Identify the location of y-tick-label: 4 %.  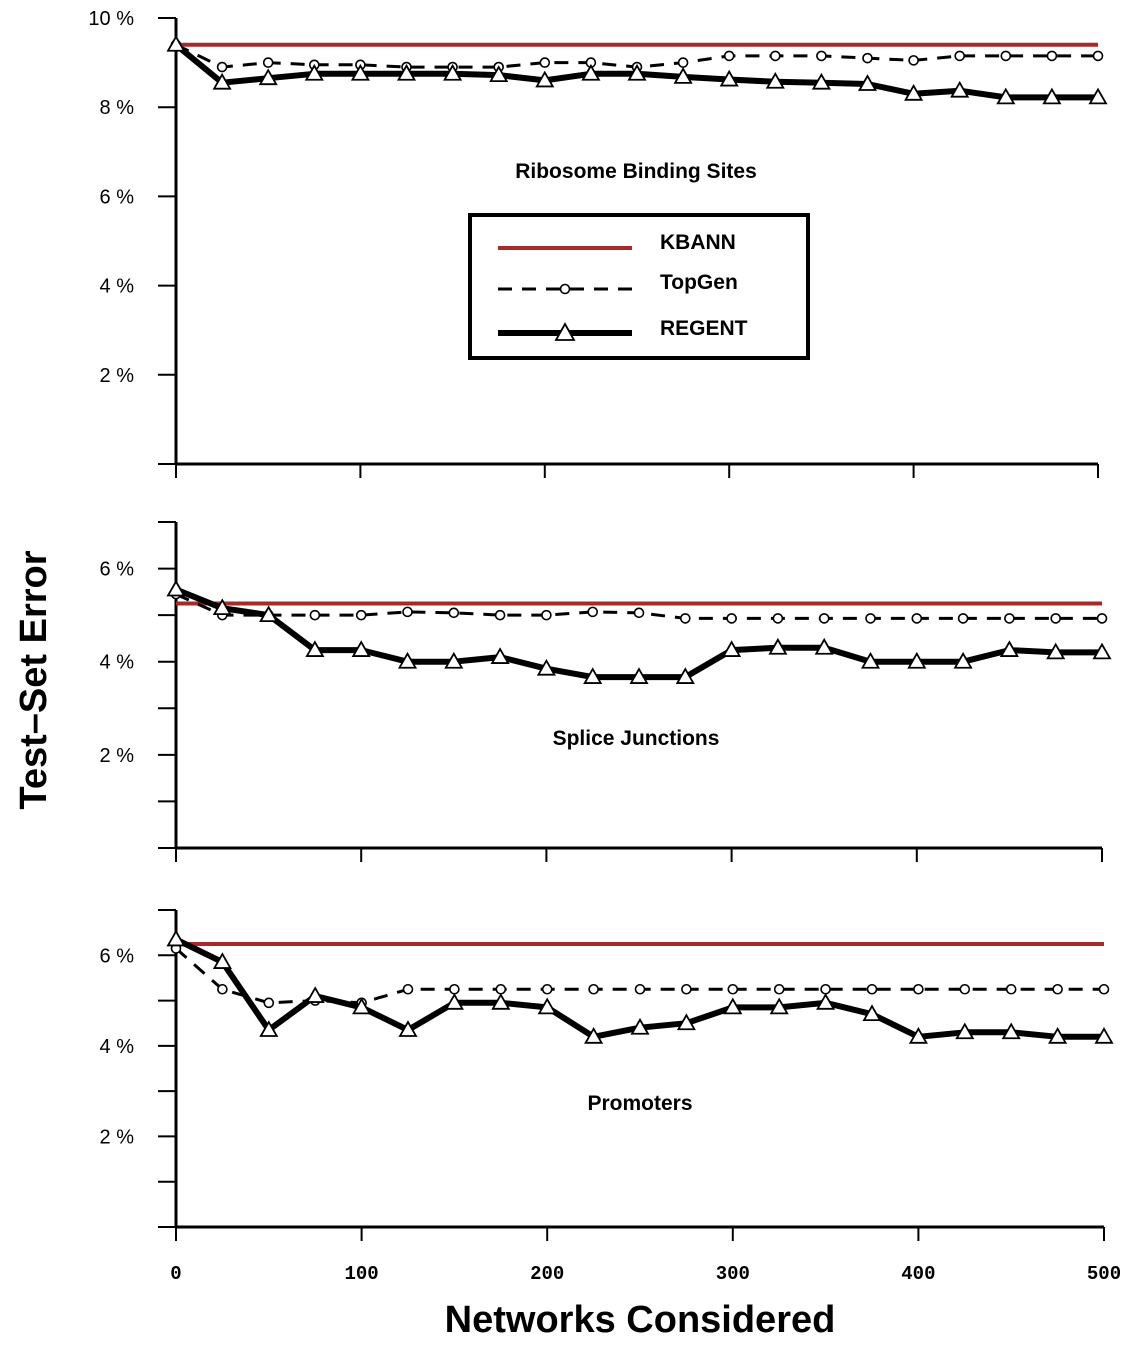
(117, 663).